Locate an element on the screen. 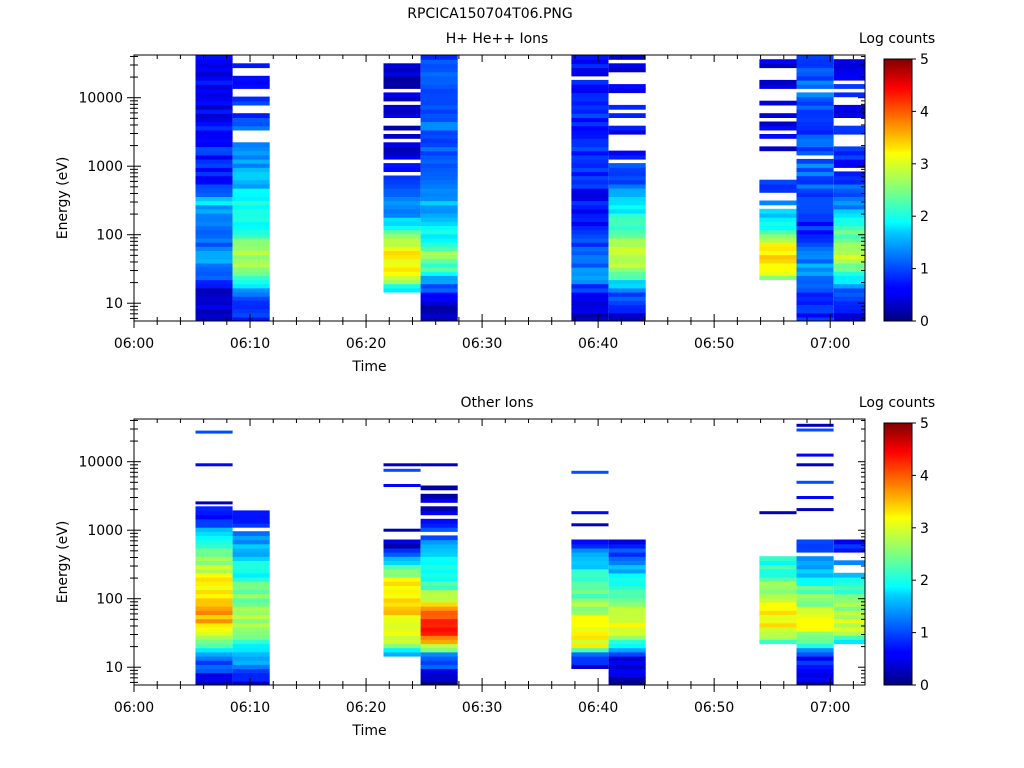 The image size is (1024, 768). colorbar-tick-label: 5 is located at coordinates (924, 424).